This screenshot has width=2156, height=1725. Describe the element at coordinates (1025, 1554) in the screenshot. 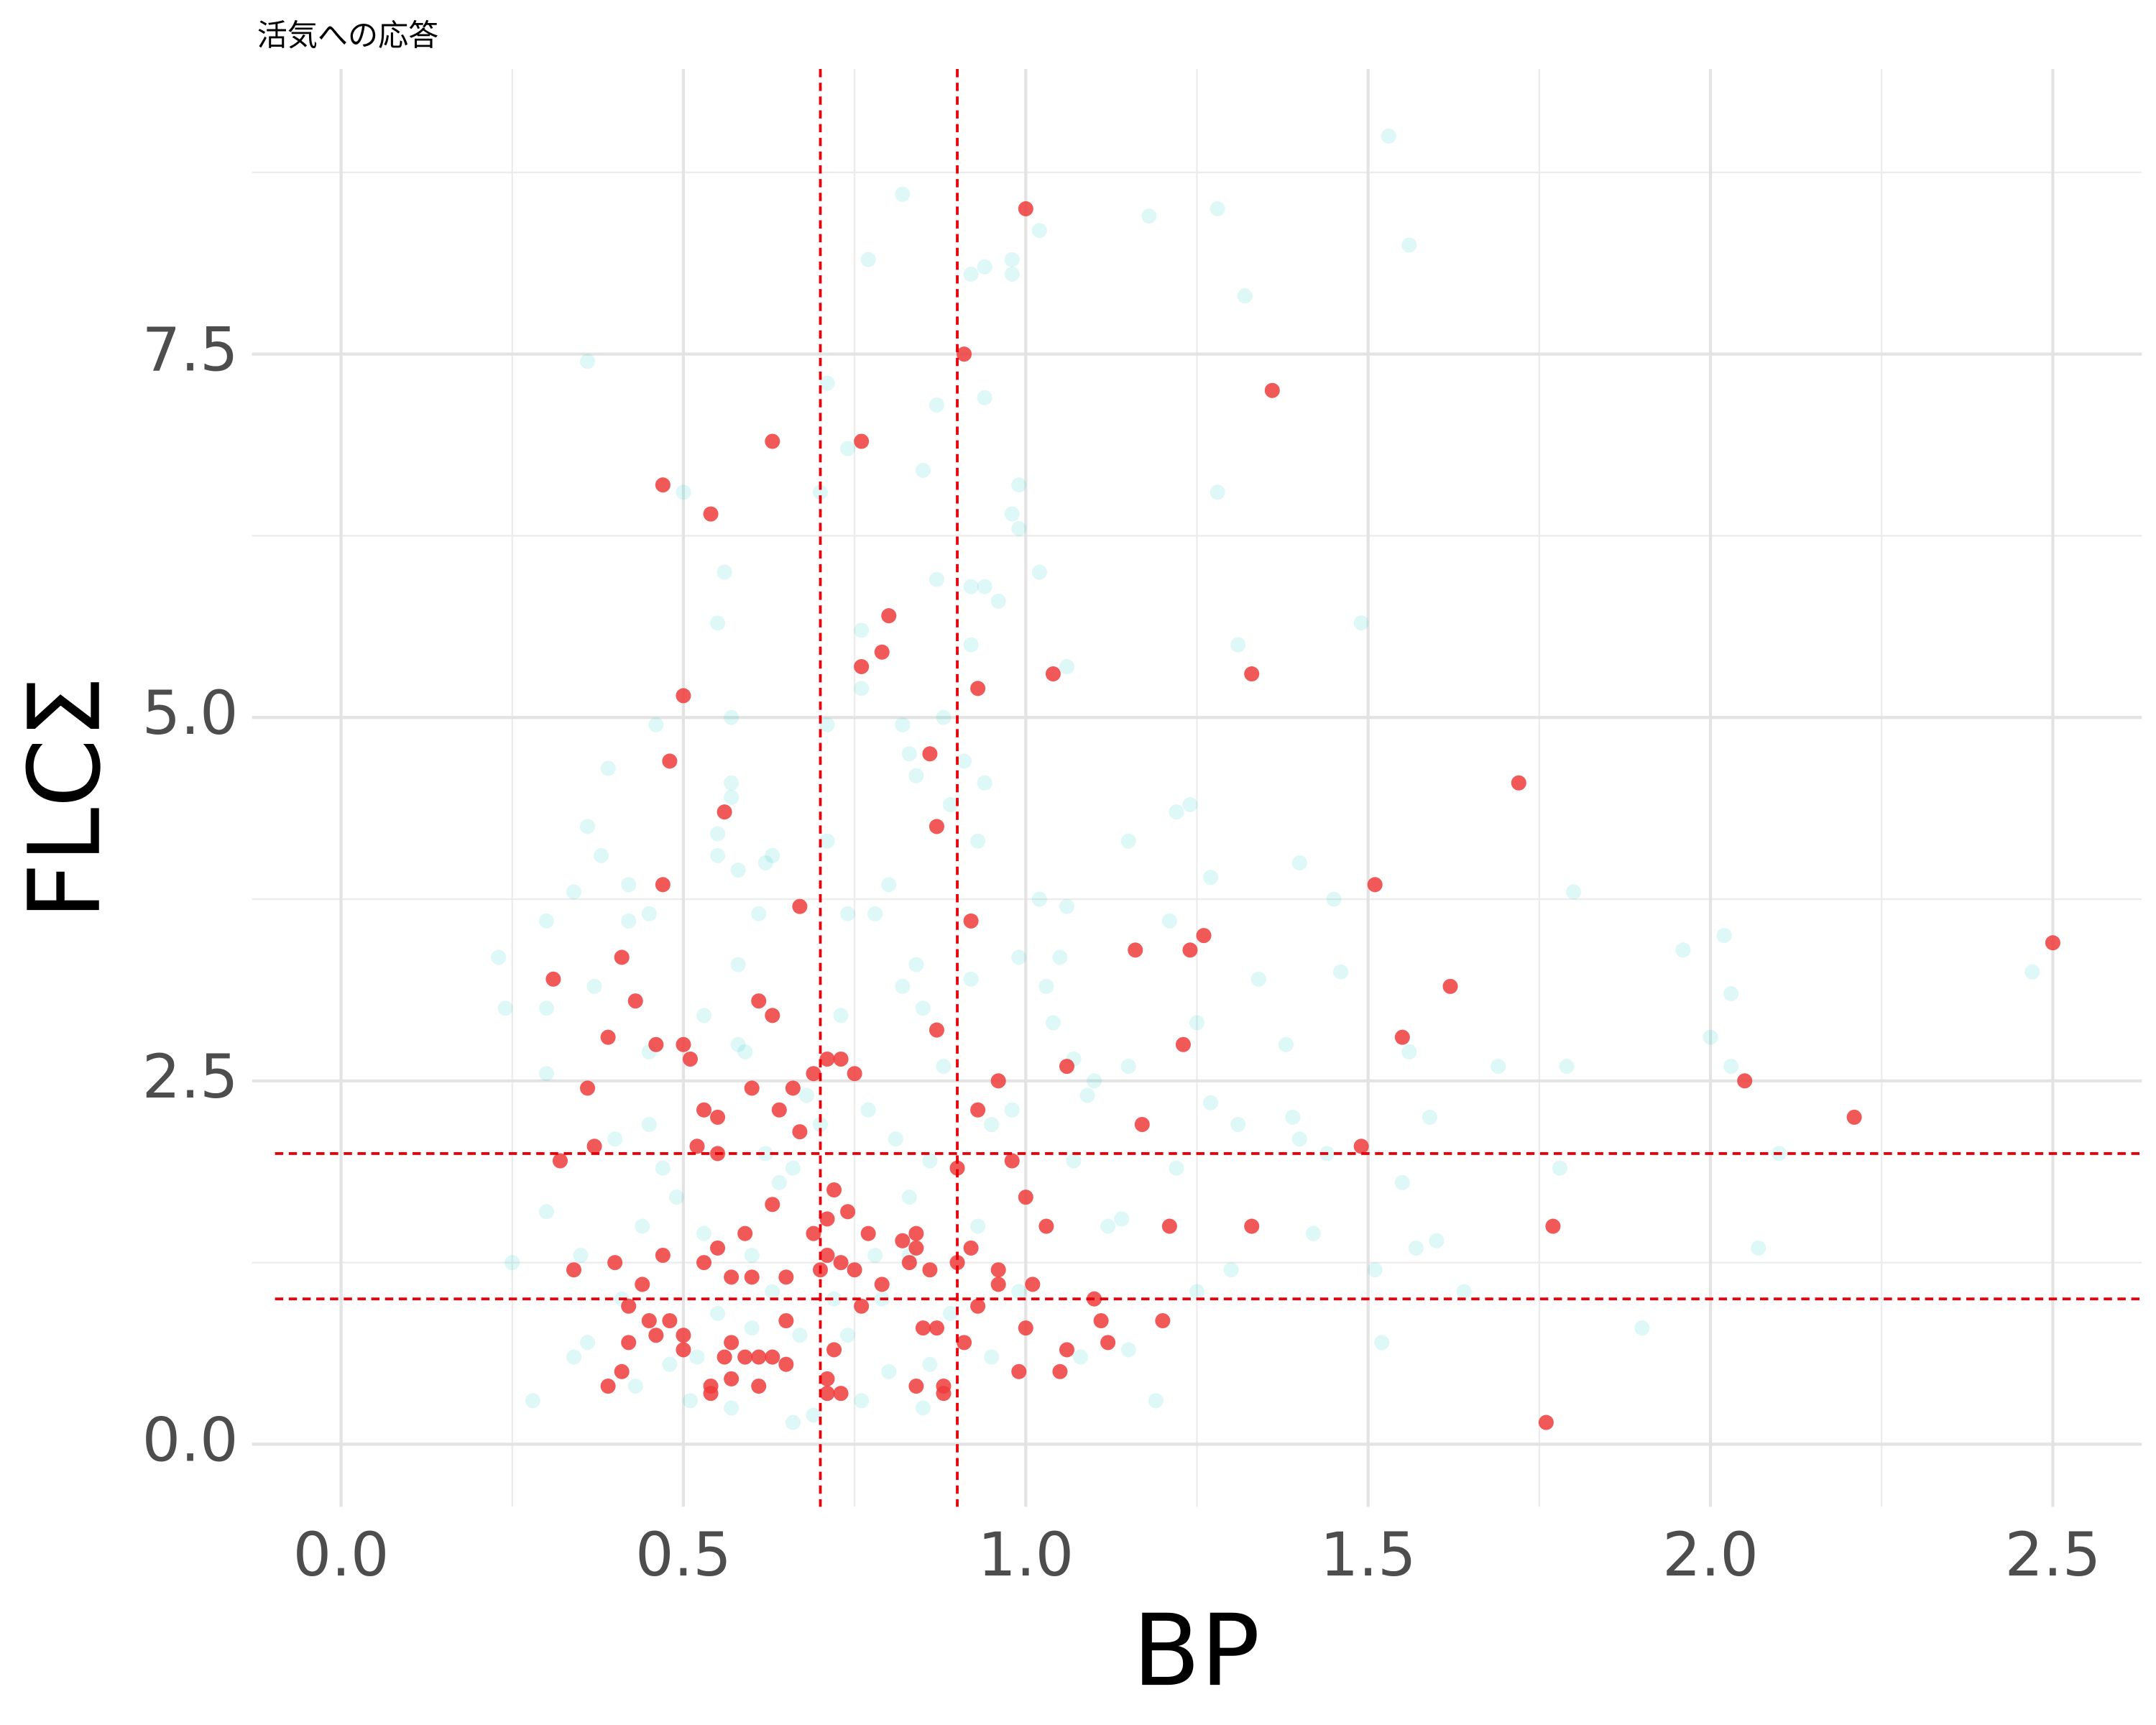

I see `x-tick-label: 1.0` at that location.